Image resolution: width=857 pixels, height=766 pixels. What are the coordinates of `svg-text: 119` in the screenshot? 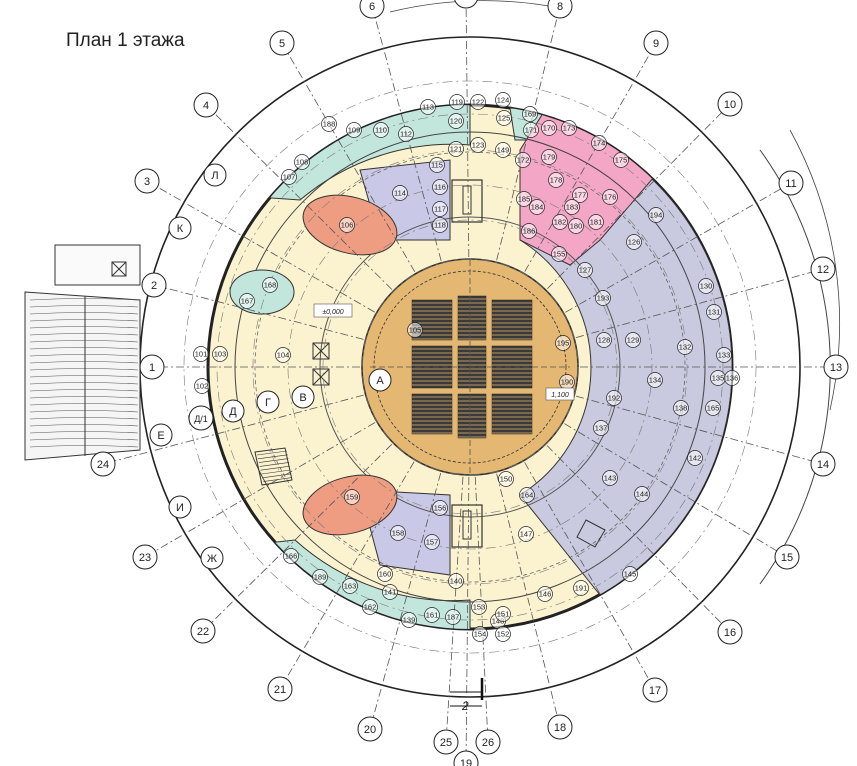 It's located at (457, 102).